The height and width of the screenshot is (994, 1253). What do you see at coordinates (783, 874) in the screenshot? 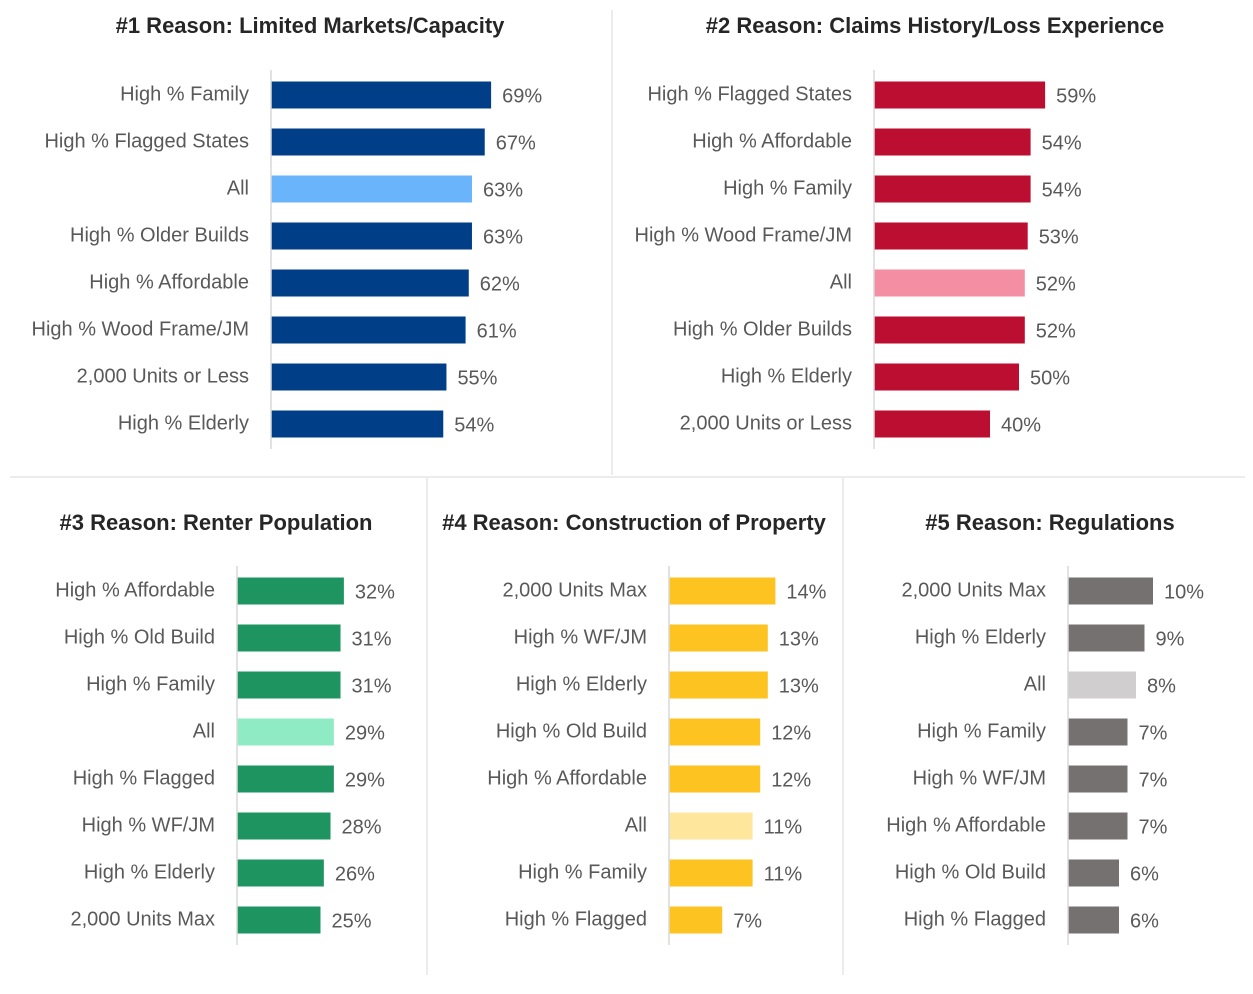
I see `value-label: 11%` at bounding box center [783, 874].